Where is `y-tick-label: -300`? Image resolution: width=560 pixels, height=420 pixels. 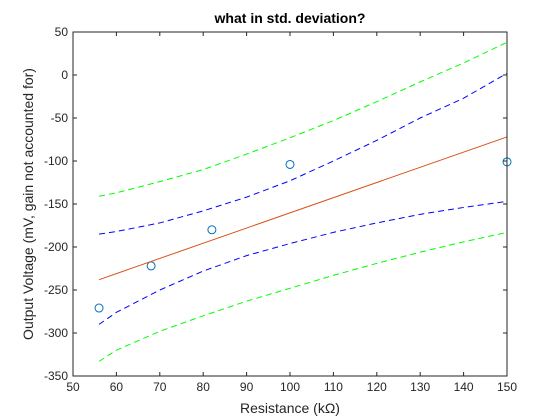 y-tick-label: -300 is located at coordinates (56, 333).